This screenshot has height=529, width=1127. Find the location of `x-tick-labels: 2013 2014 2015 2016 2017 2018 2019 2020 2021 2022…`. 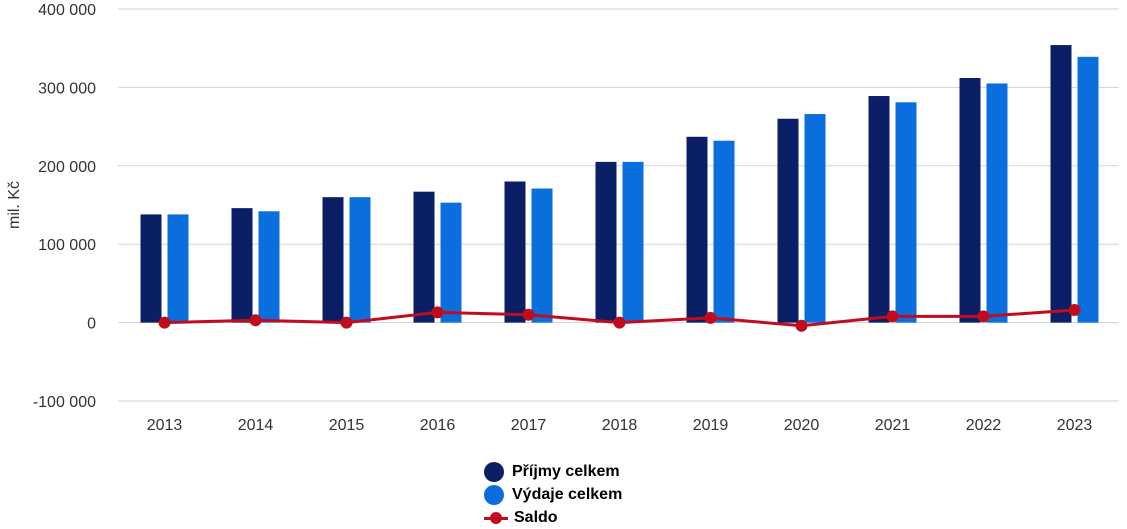

x-tick-labels: 2013 2014 2015 2016 2017 2018 2019 2020 2021 2022… is located at coordinates (620, 425).